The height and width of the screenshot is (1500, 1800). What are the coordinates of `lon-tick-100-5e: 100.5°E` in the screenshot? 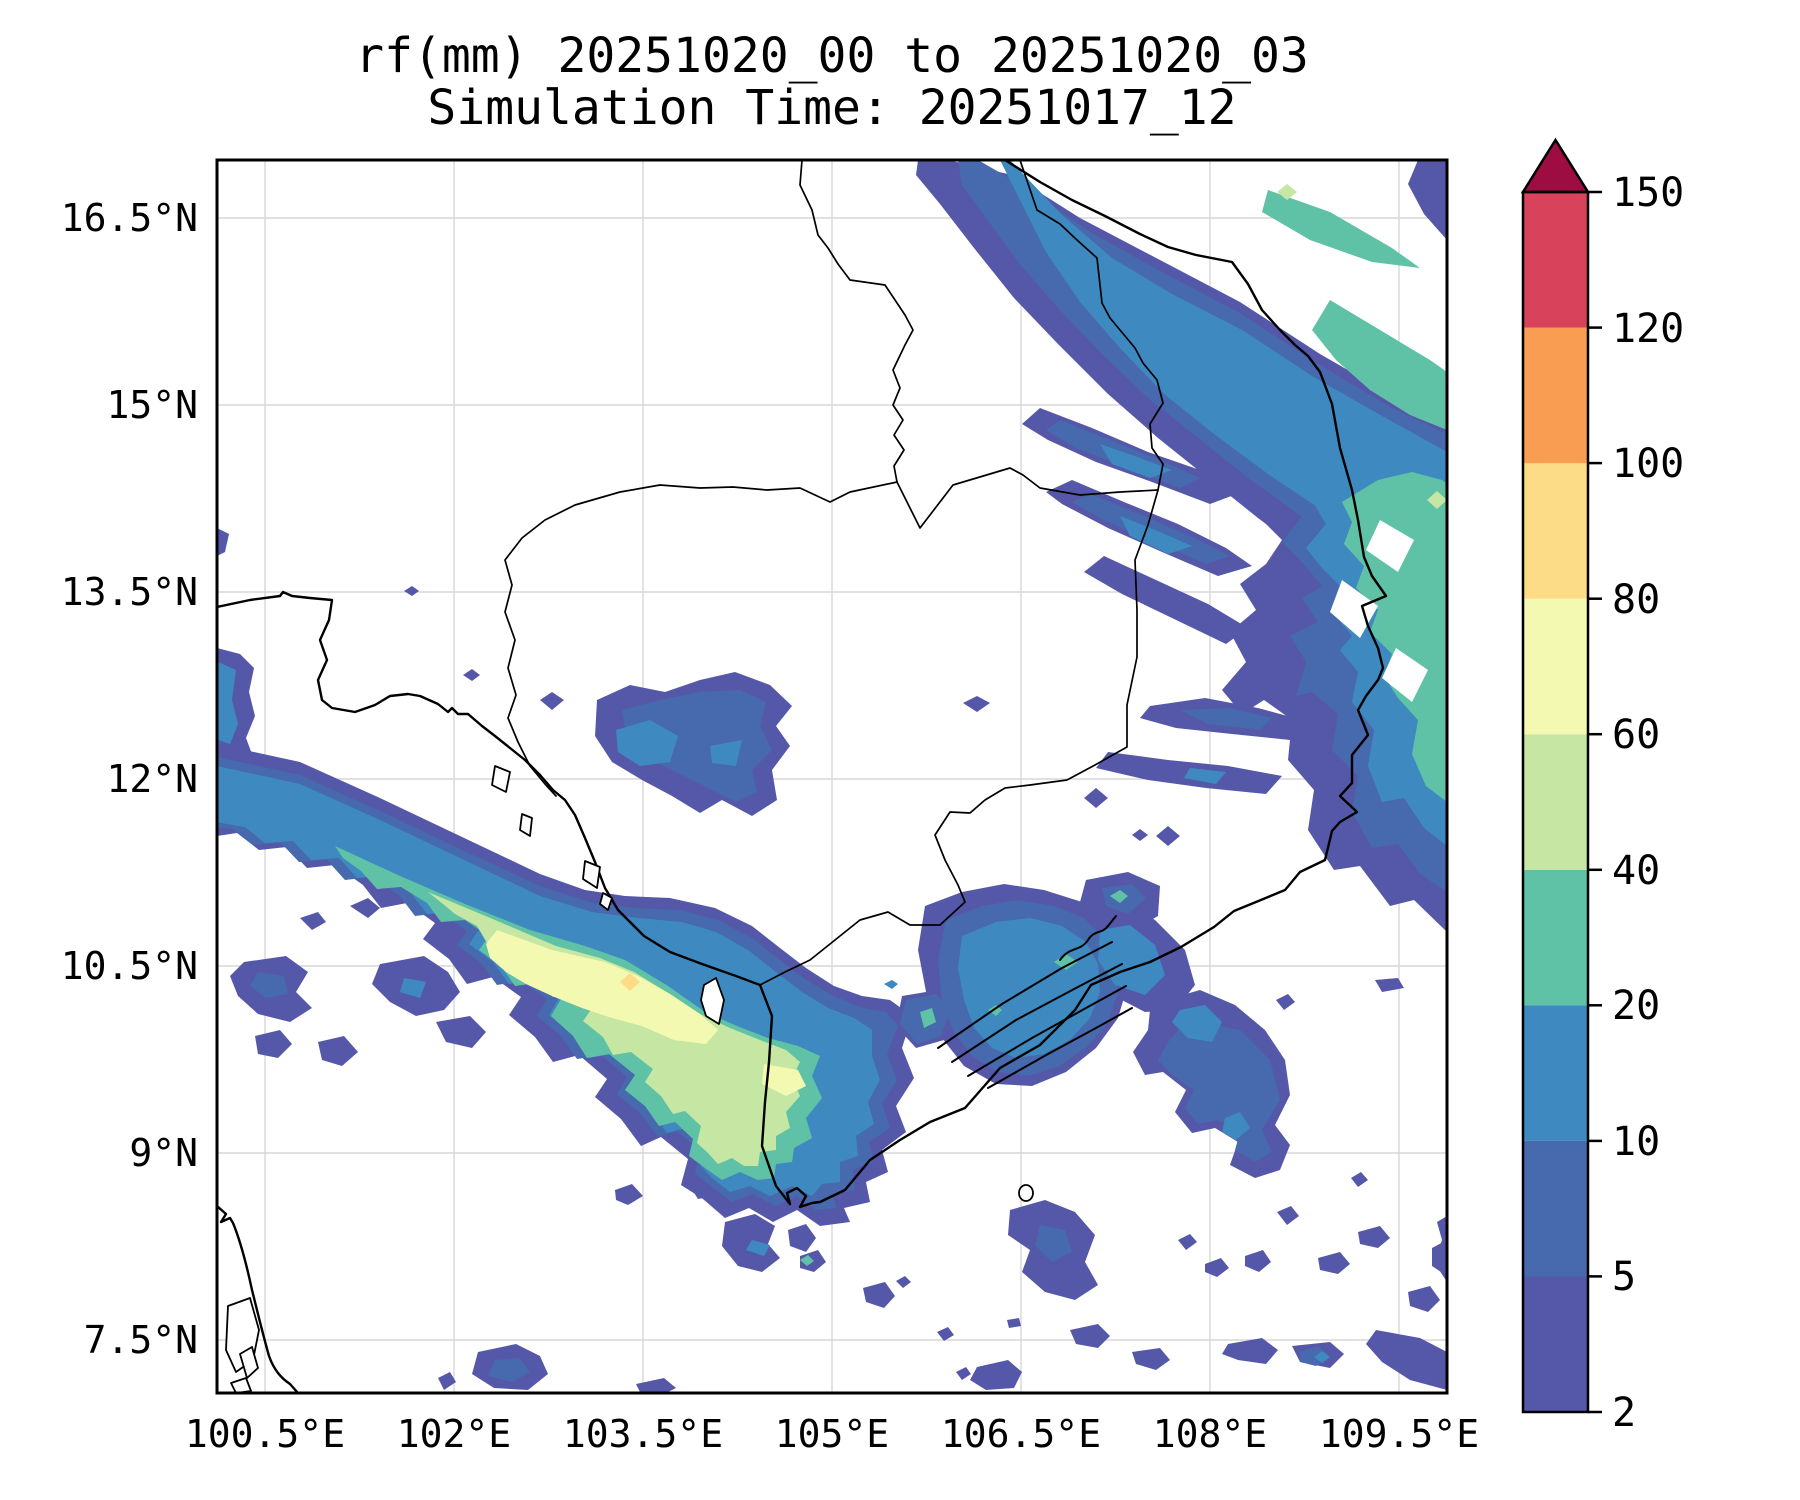 It's located at (265, 1434).